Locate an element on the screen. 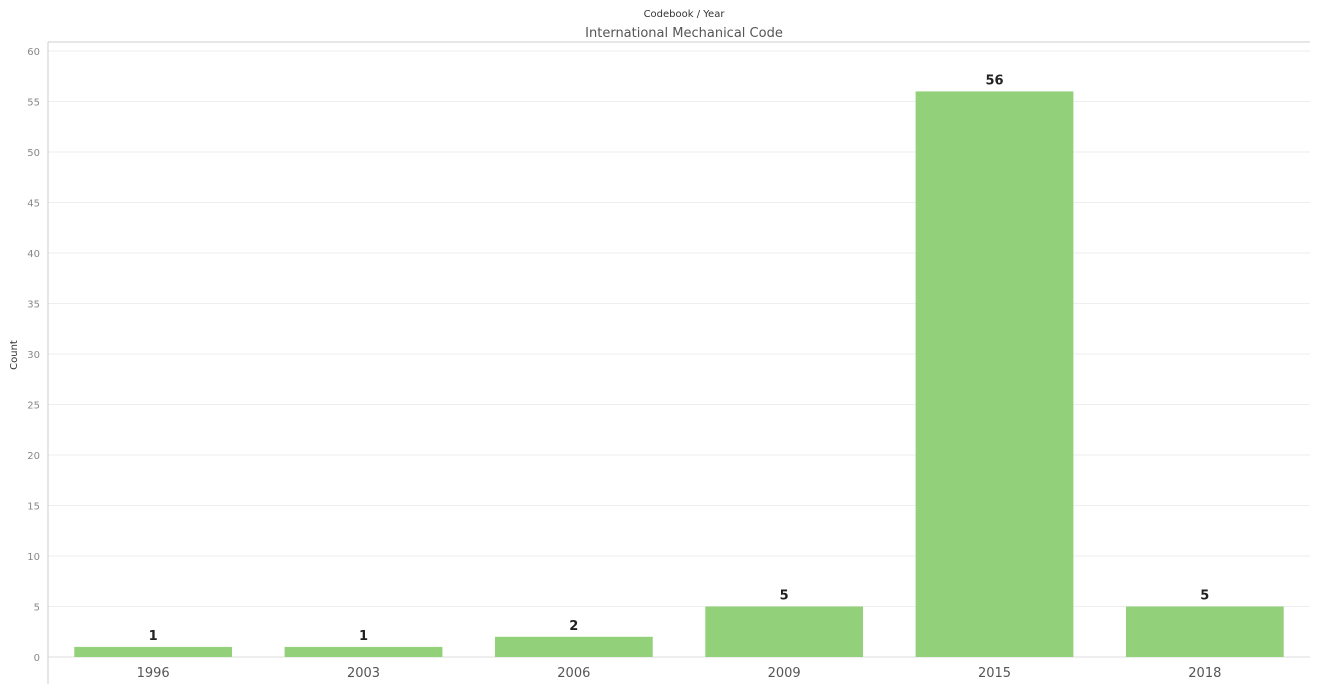 This screenshot has width=1323, height=684. x-tick-label-2003: 2003 is located at coordinates (363, 673).